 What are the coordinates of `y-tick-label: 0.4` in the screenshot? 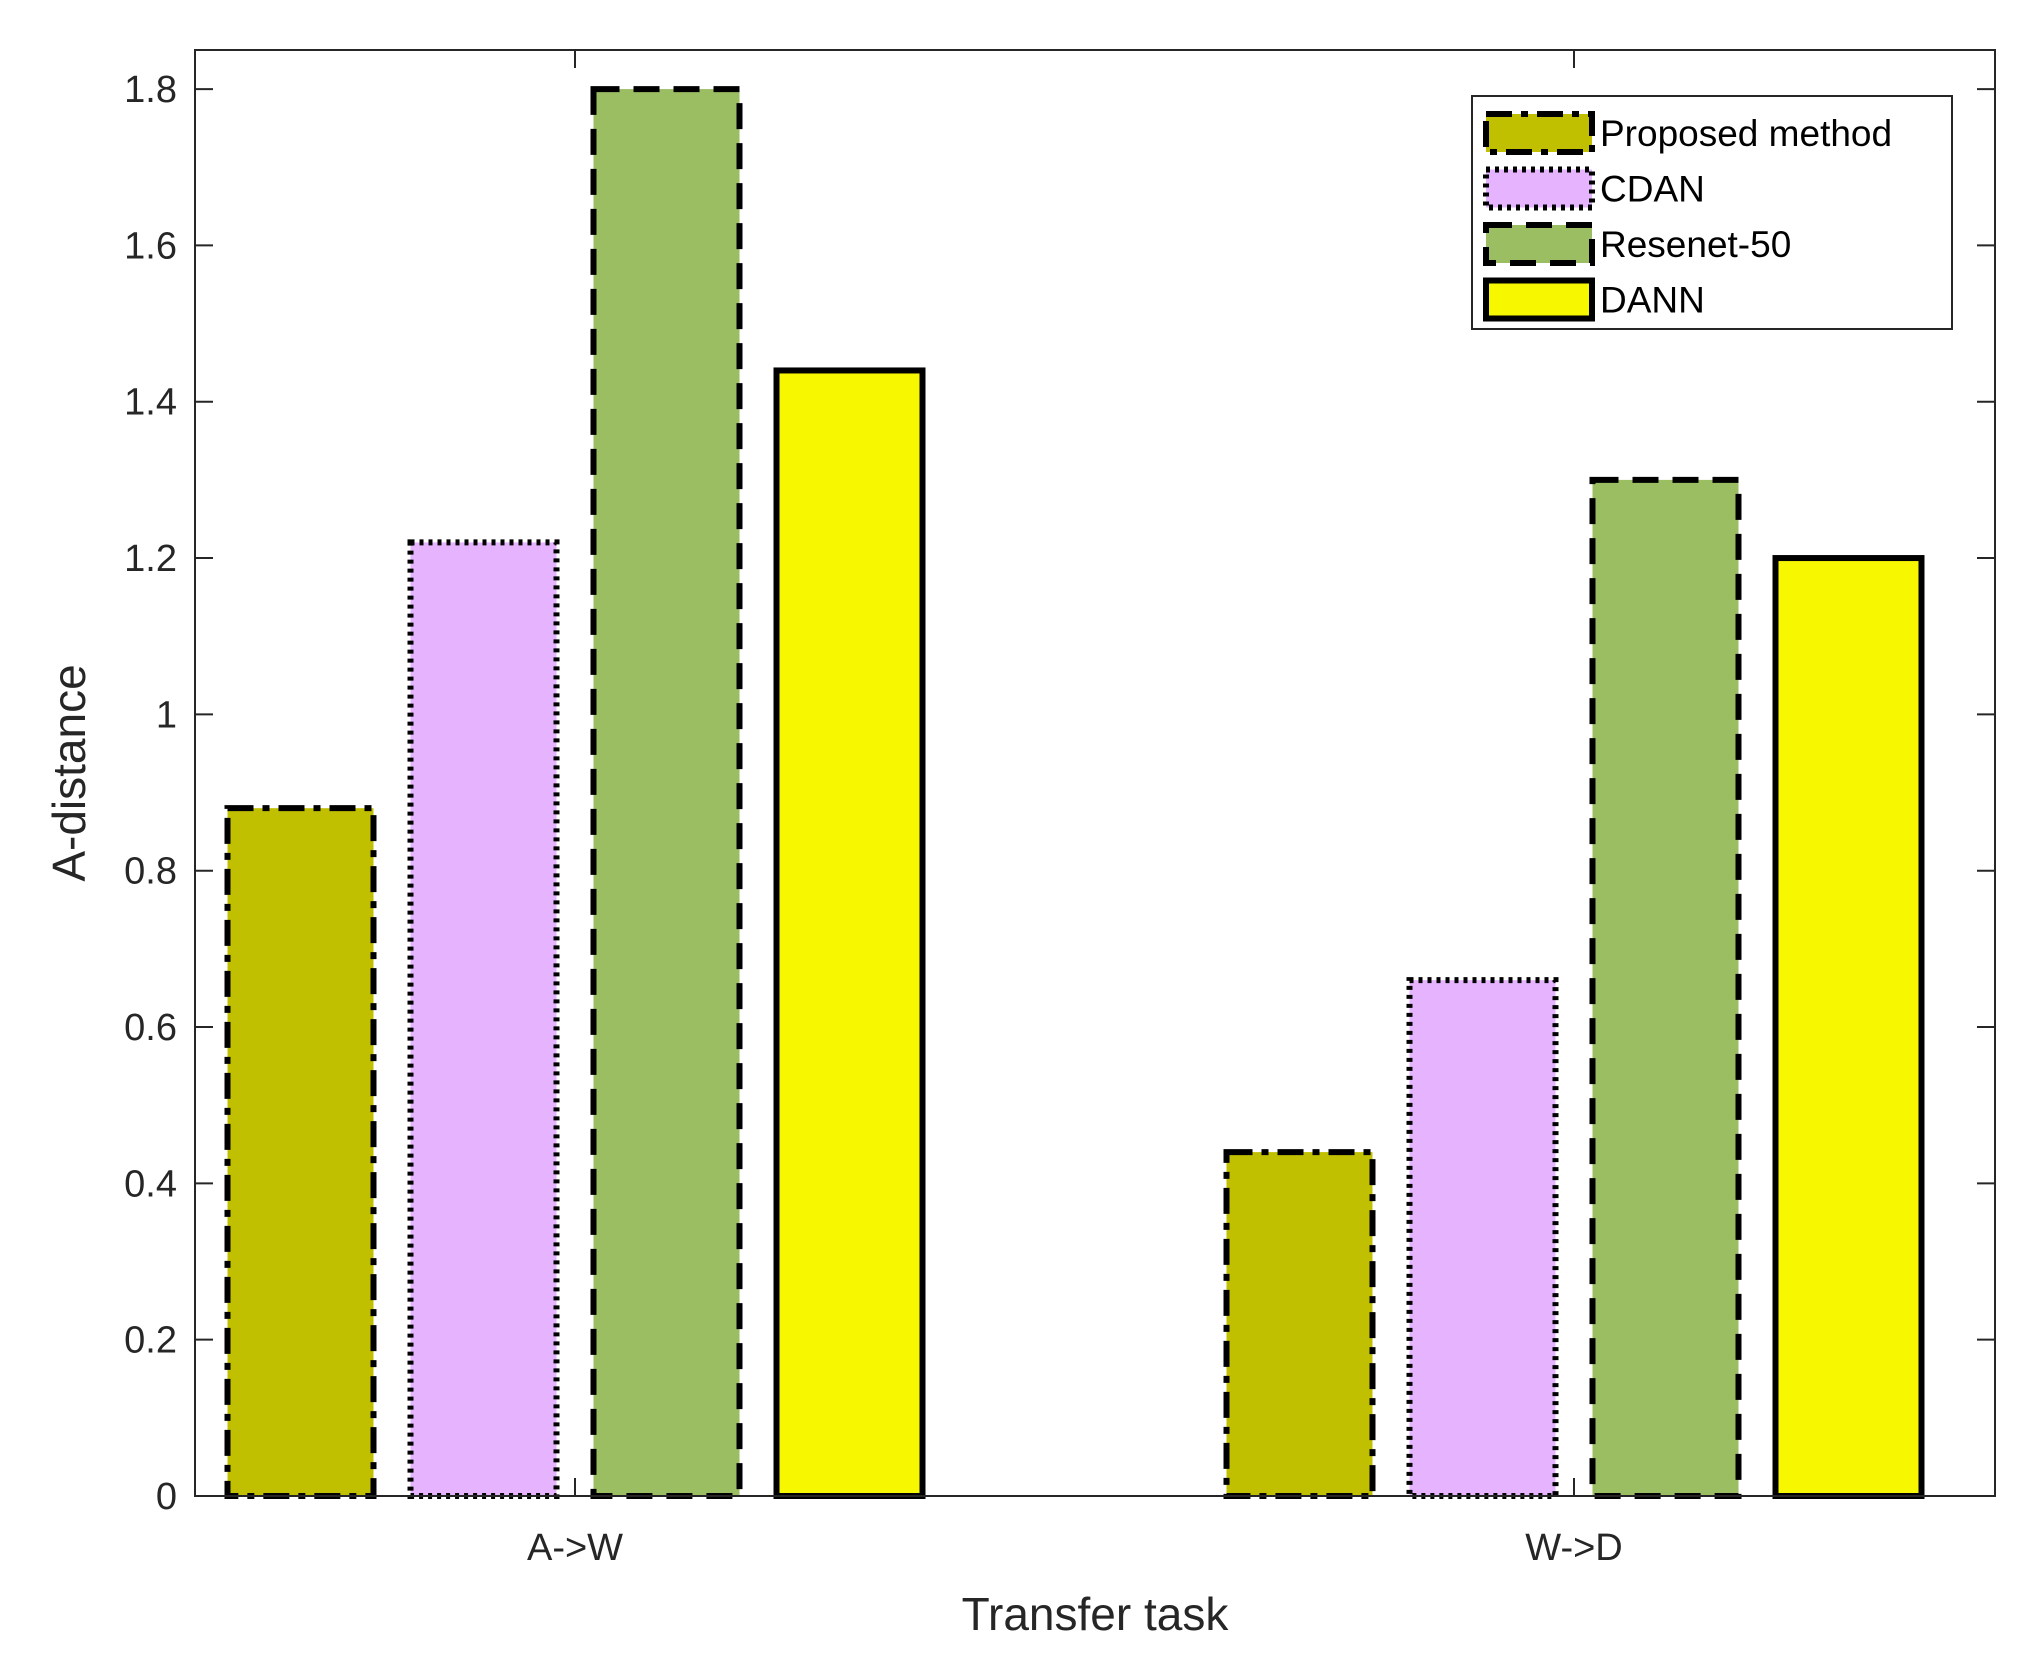 It's located at (150, 1184).